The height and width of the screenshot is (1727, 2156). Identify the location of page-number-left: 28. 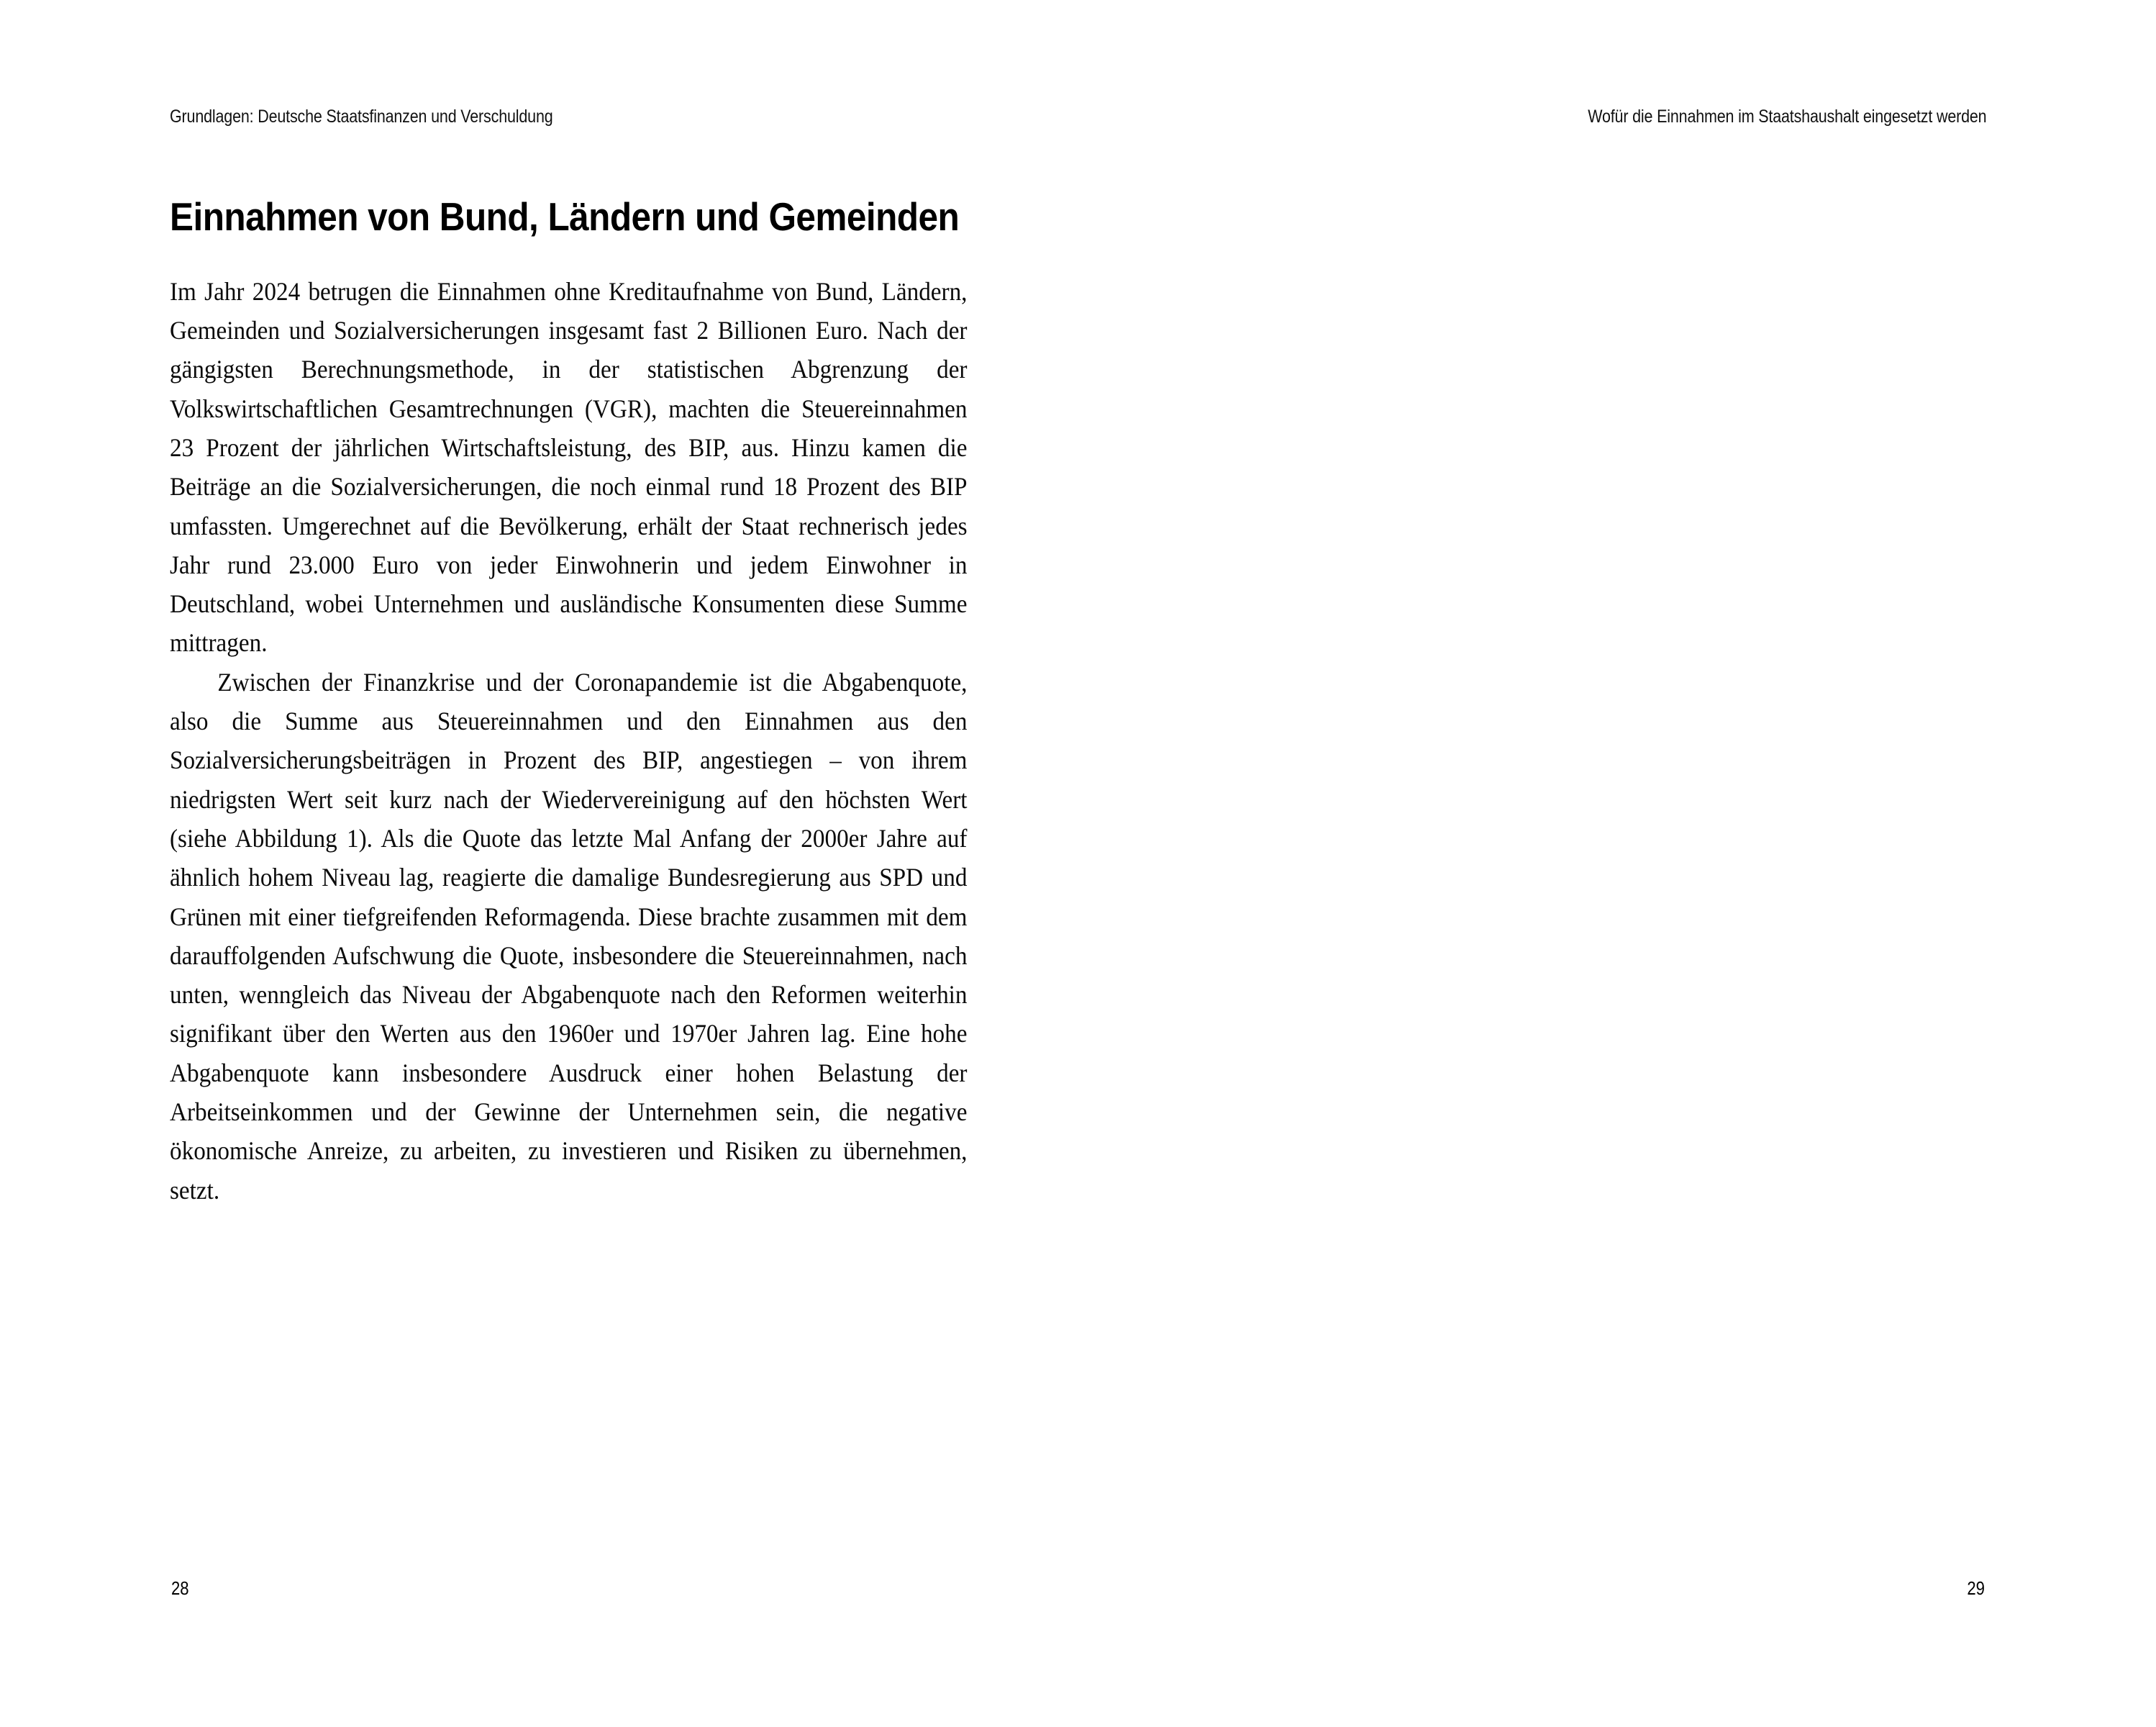
(180, 1588).